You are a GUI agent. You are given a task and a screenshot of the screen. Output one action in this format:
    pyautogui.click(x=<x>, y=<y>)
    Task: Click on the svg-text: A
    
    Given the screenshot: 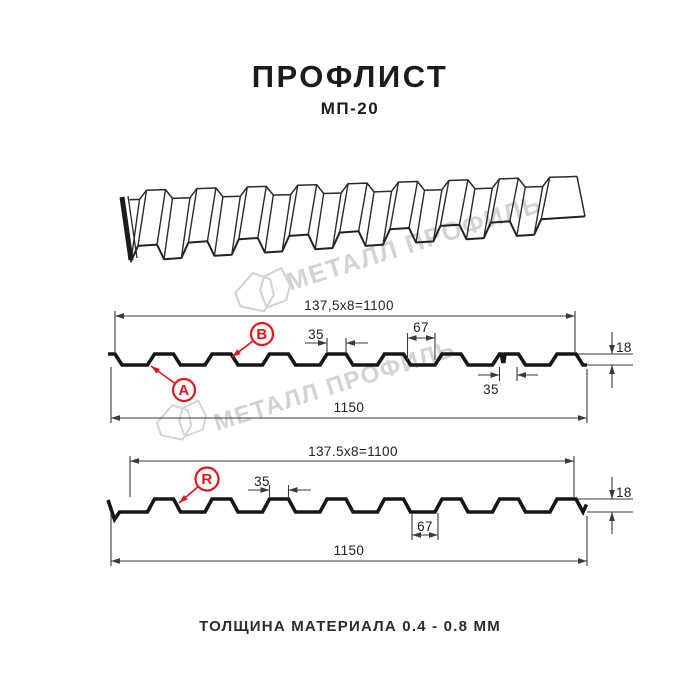 What is the action you would take?
    pyautogui.click(x=183, y=390)
    